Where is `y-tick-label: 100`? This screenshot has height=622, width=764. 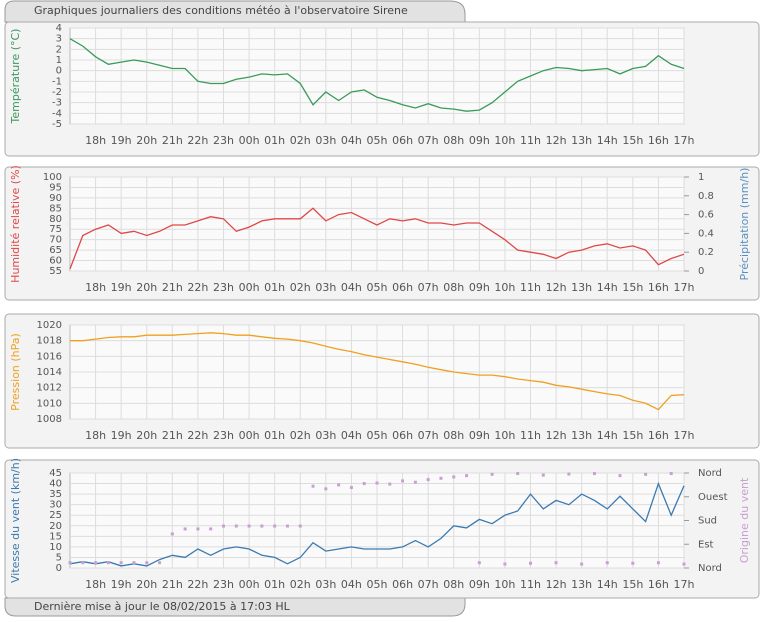 y-tick-label: 100 is located at coordinates (52, 177).